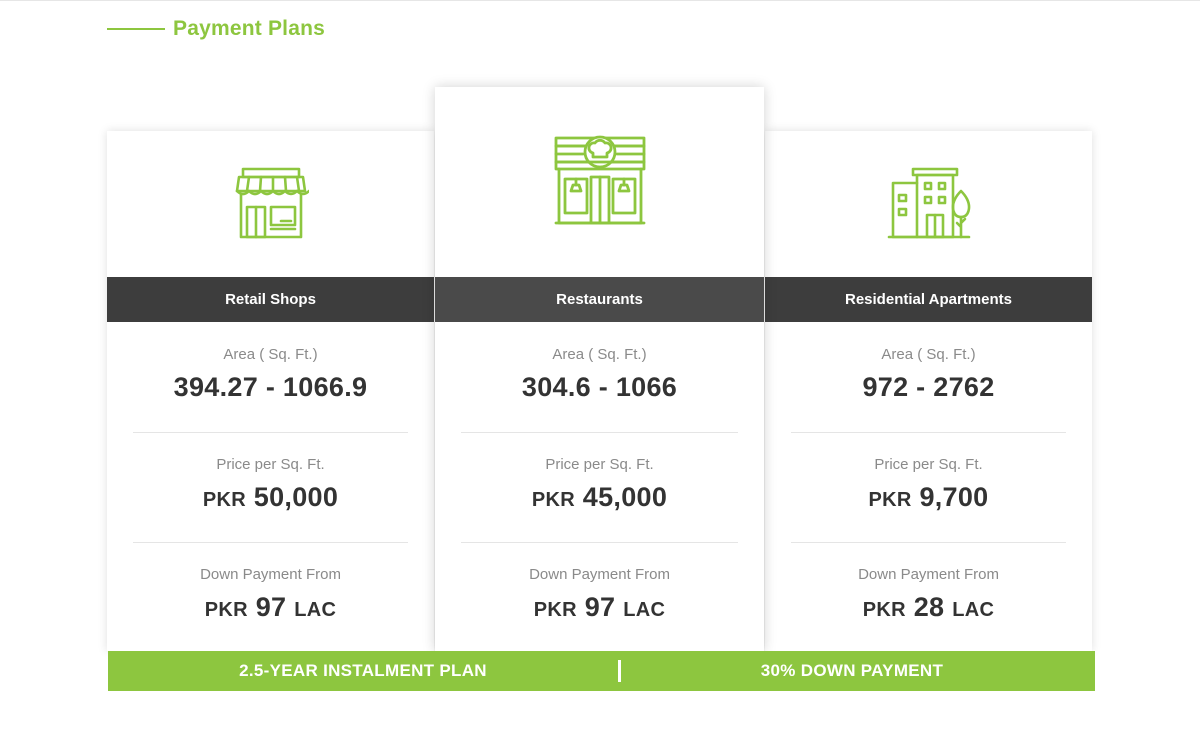 The height and width of the screenshot is (747, 1200). I want to click on price-value-wrap: PKR 45,000, so click(599, 497).